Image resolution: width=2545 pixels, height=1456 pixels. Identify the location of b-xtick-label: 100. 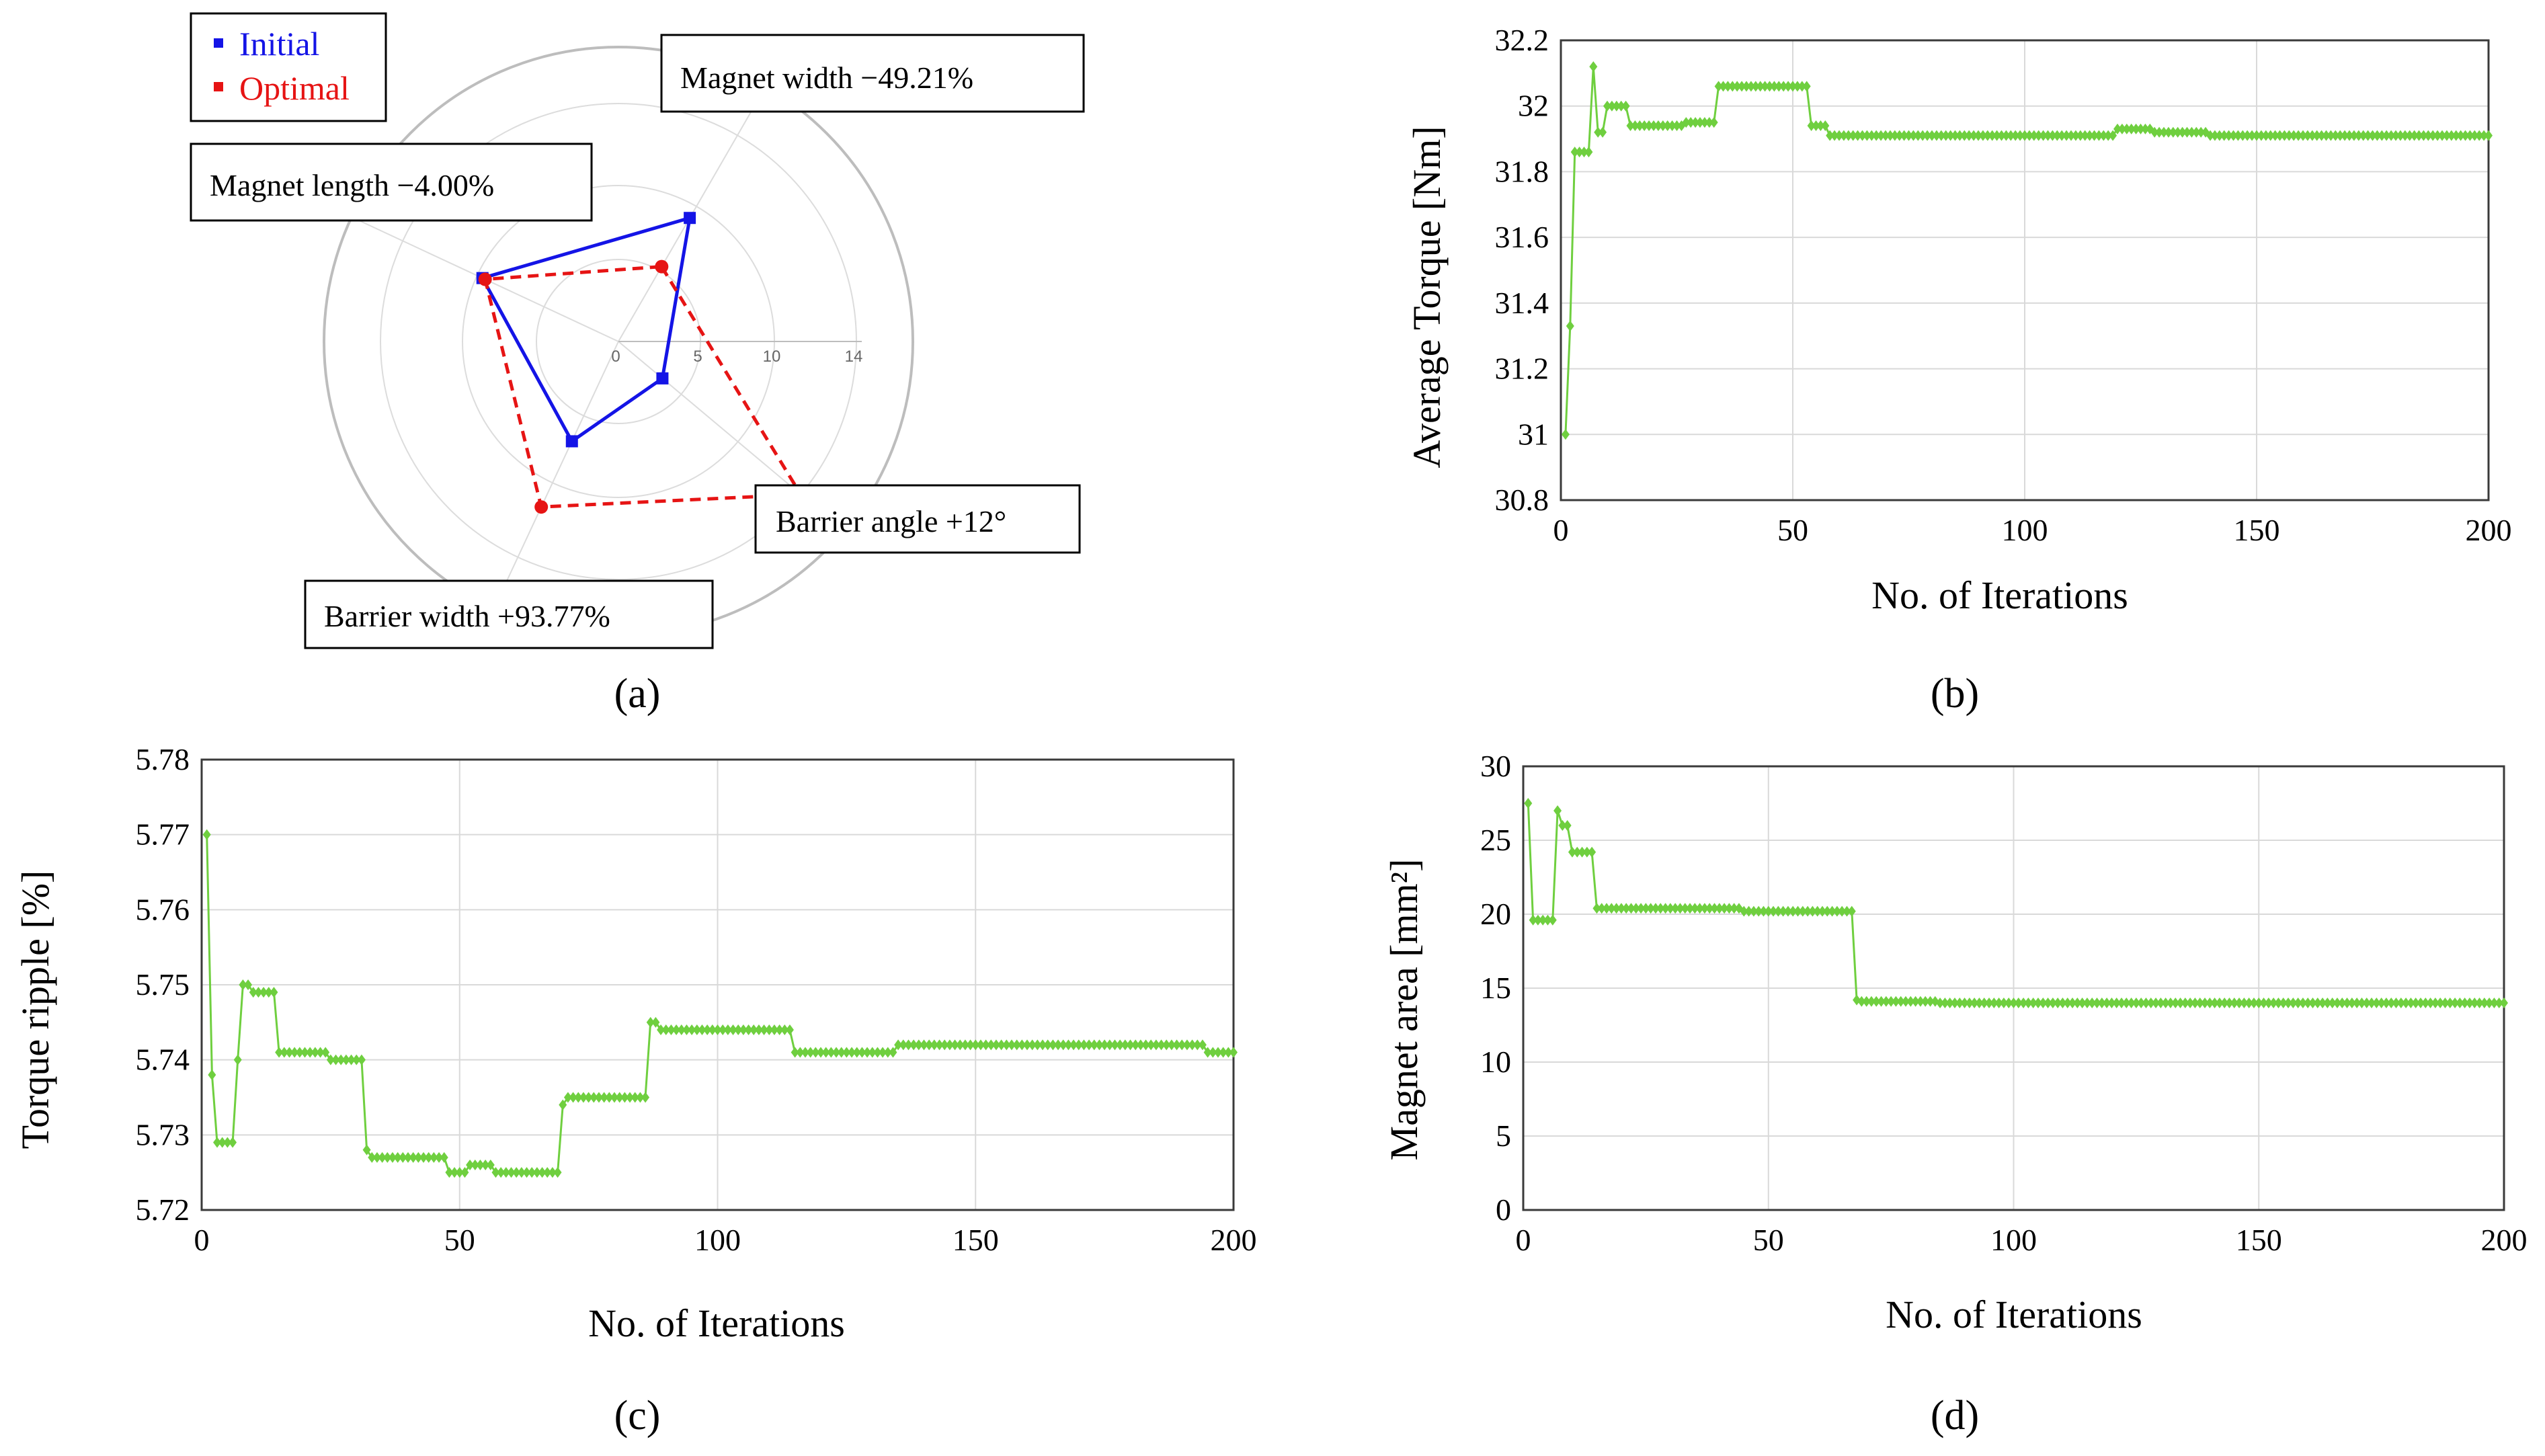
(2025, 530).